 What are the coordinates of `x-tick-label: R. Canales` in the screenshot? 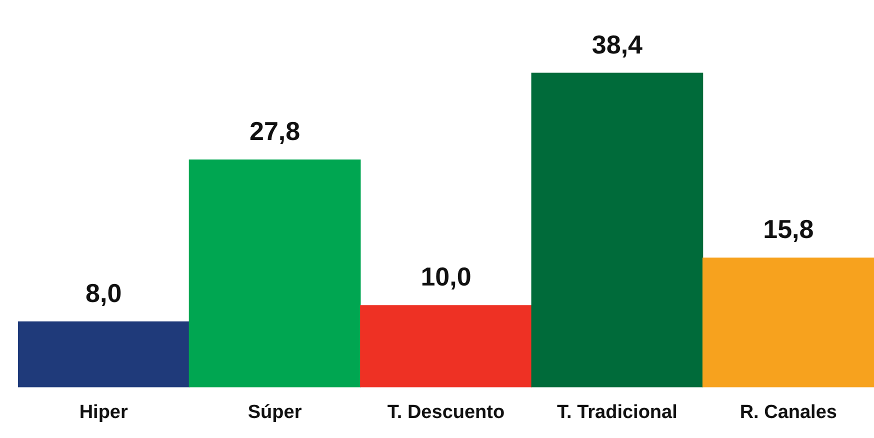 It's located at (788, 412).